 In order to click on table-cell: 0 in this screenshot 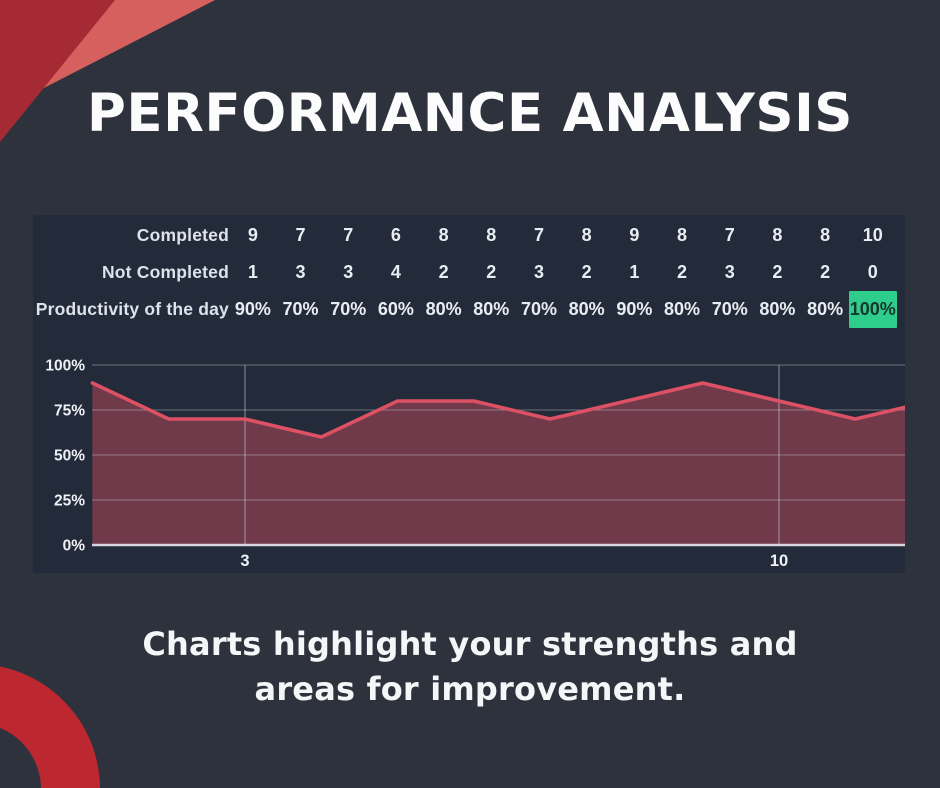, I will do `click(872, 272)`.